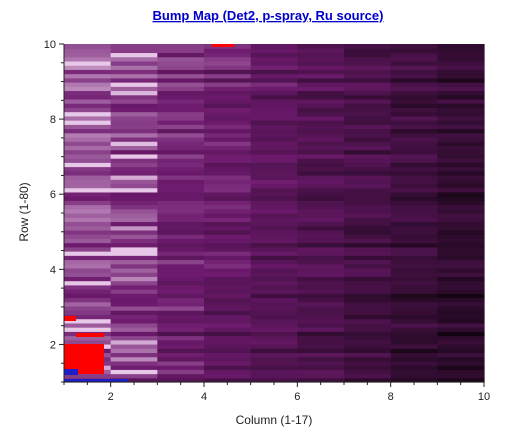 The width and height of the screenshot is (507, 441). What do you see at coordinates (53, 195) in the screenshot?
I see `y-tick-label: 6` at bounding box center [53, 195].